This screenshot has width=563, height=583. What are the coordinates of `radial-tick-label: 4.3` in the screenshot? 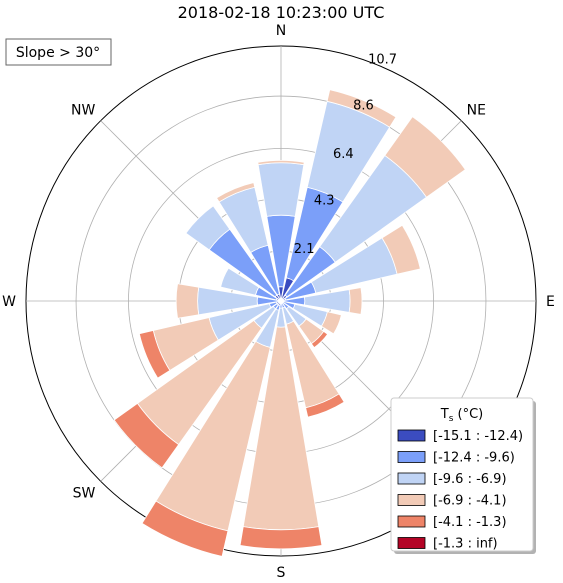 It's located at (324, 200).